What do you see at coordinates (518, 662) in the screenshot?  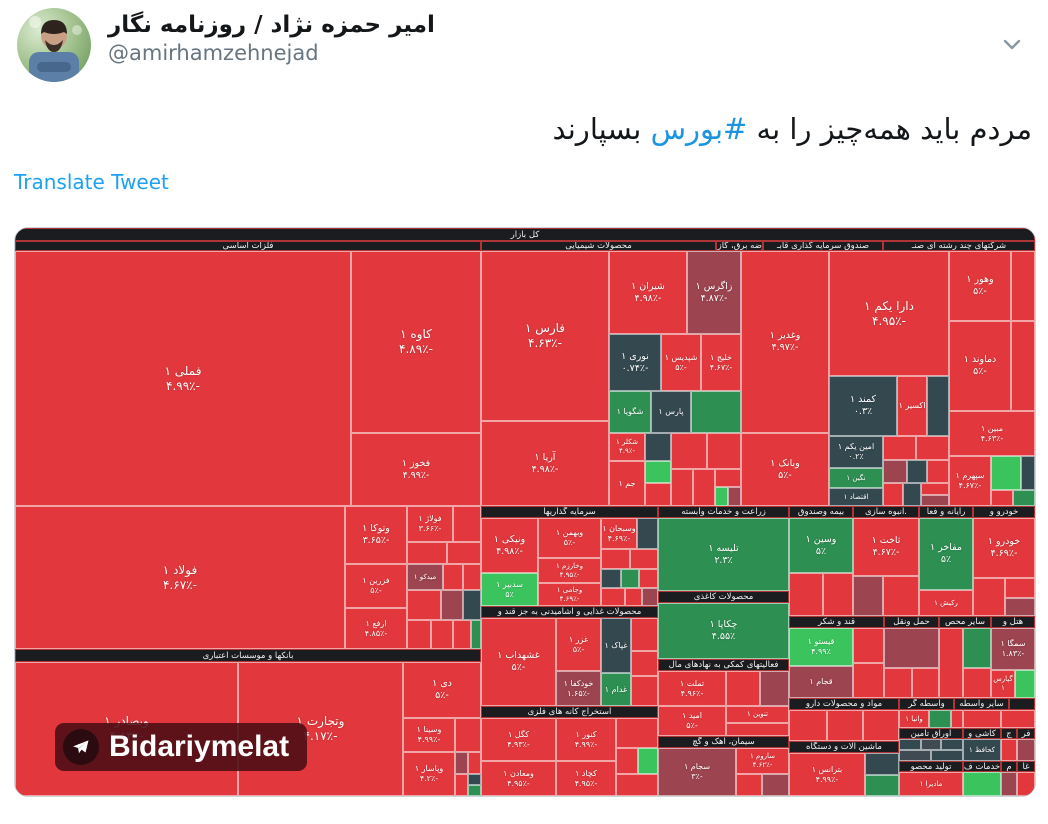 I see `treemap-cell: غشهداب ۱ -۵٪` at bounding box center [518, 662].